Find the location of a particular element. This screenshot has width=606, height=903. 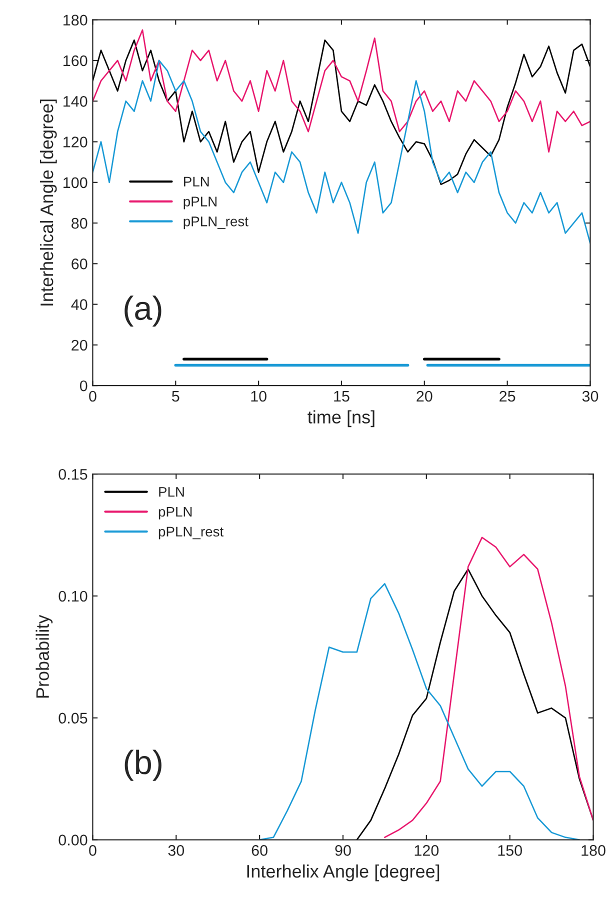

y-tick-label: 180 is located at coordinates (76, 20).